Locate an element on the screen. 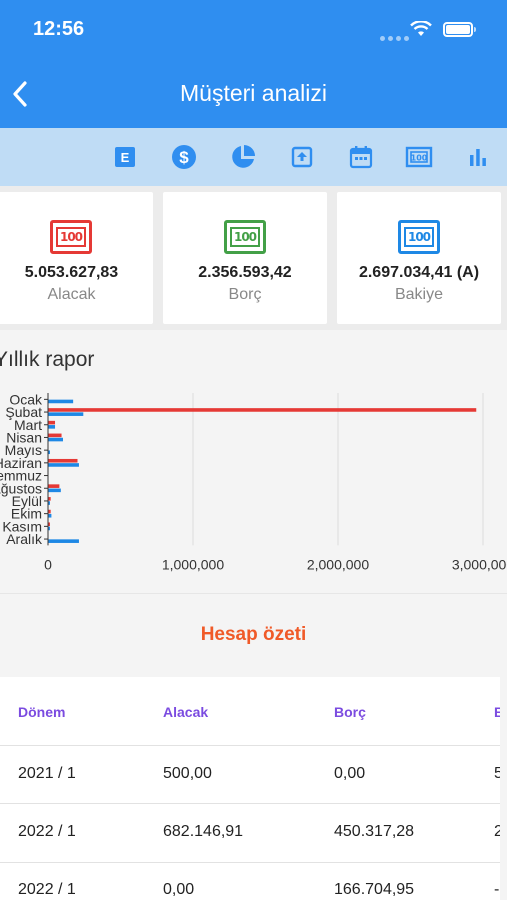  card-borc: 100 2.356.593,42 Borç is located at coordinates (245, 258).